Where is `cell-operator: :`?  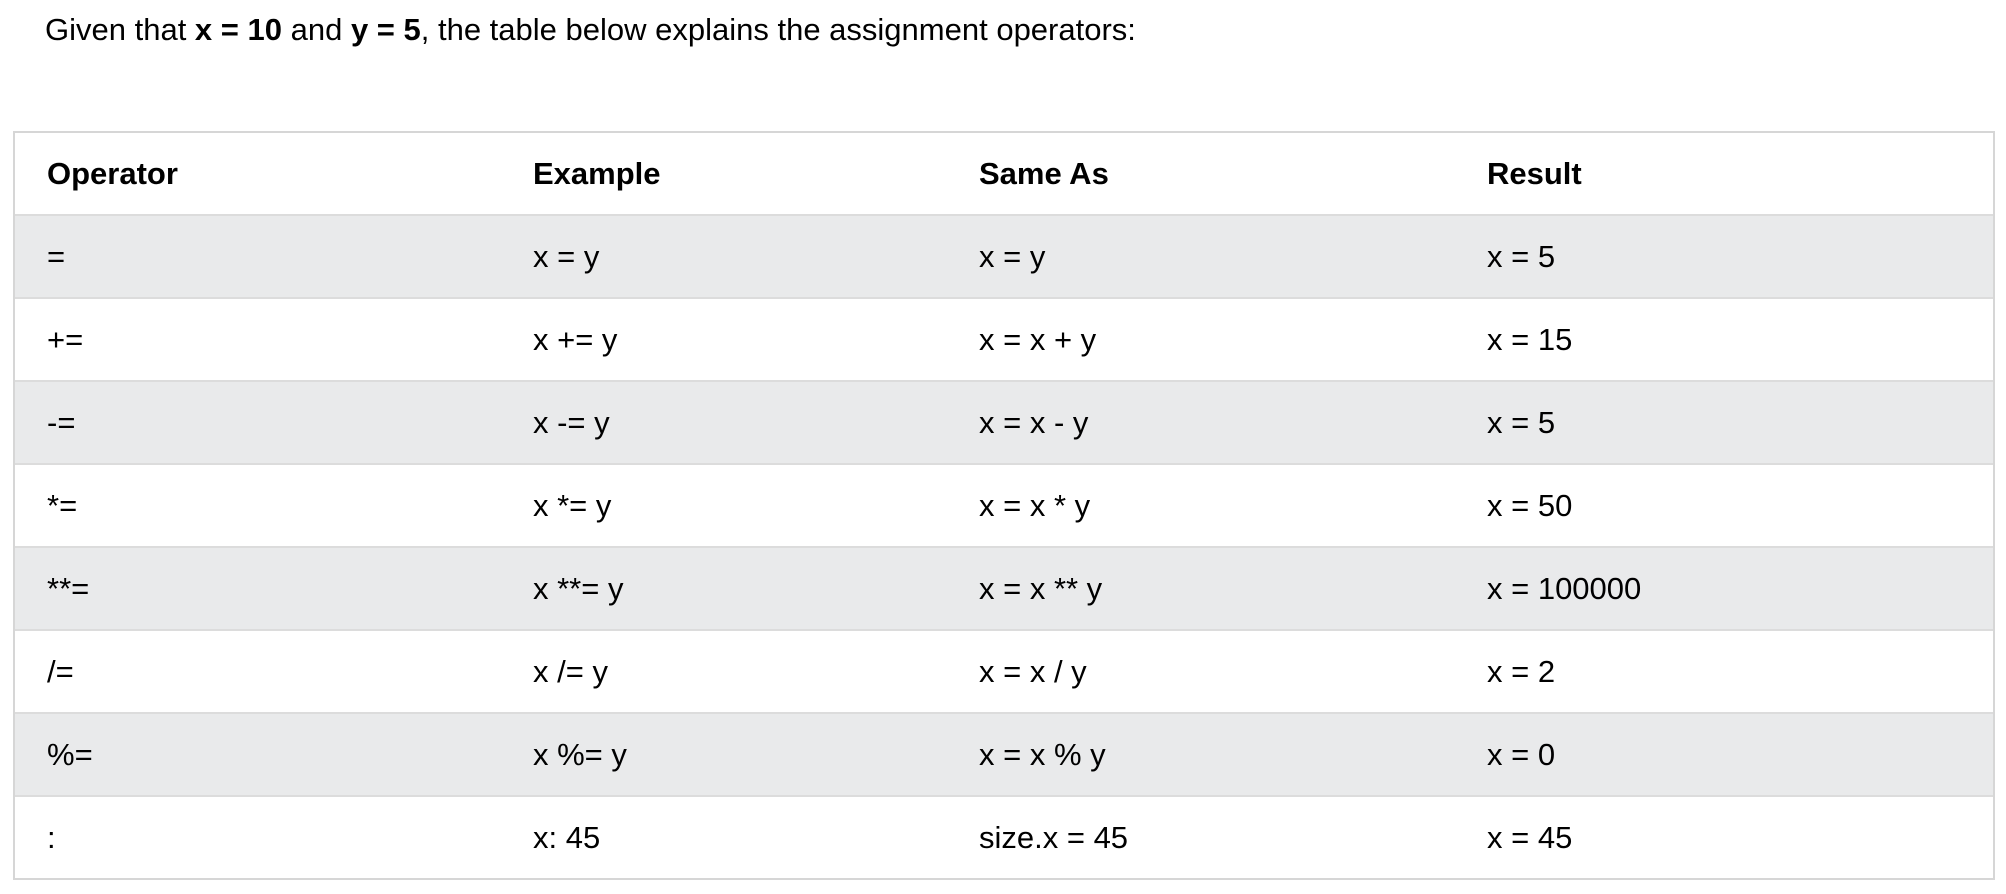
cell-operator: : is located at coordinates (51, 837).